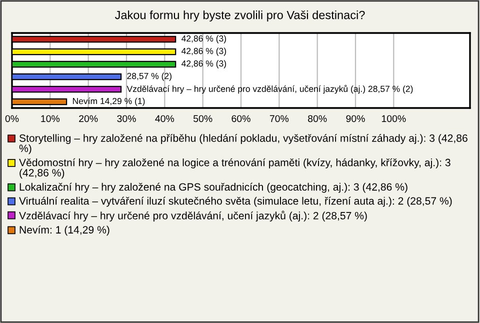 Image resolution: width=480 pixels, height=323 pixels. What do you see at coordinates (65, 231) in the screenshot?
I see `legend-label: Nevím: 1 (14,29 %)` at bounding box center [65, 231].